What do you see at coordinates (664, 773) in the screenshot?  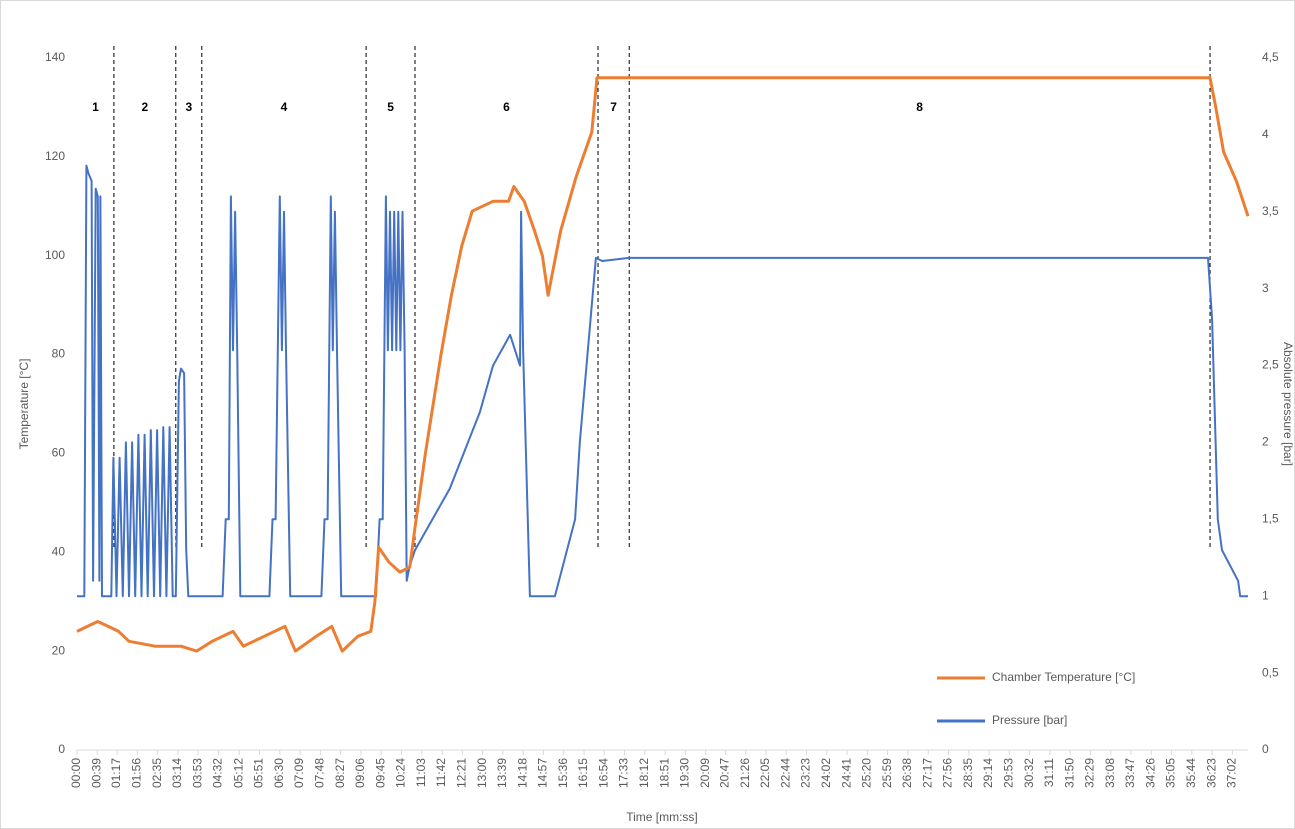 I see `x-tick-label: 18:51` at bounding box center [664, 773].